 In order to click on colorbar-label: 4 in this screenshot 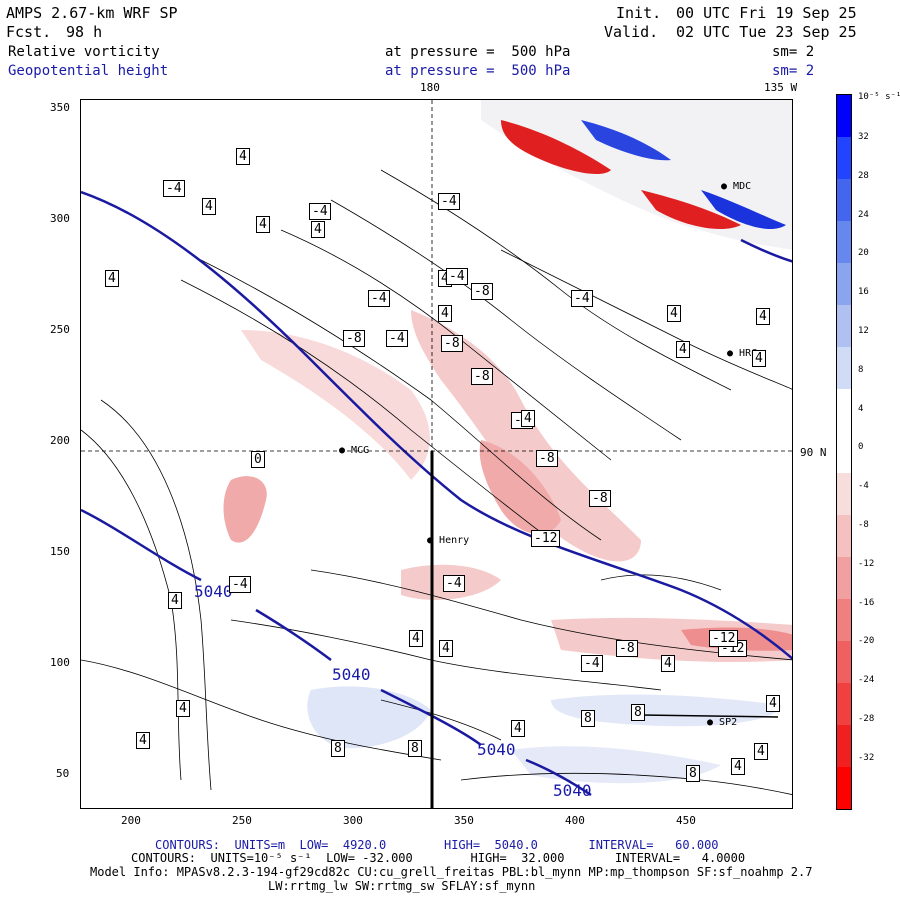, I will do `click(861, 408)`.